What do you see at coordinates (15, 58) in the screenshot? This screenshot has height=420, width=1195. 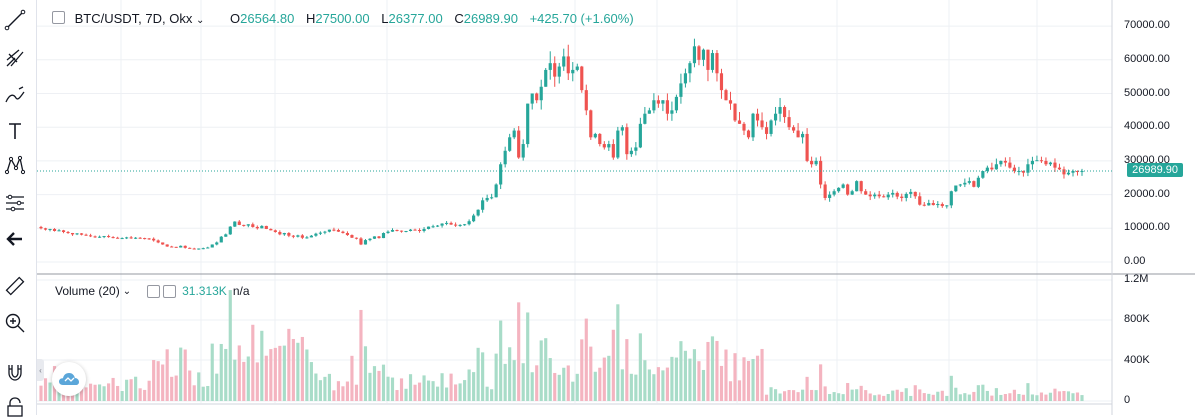 I see `pitchfork-icon` at bounding box center [15, 58].